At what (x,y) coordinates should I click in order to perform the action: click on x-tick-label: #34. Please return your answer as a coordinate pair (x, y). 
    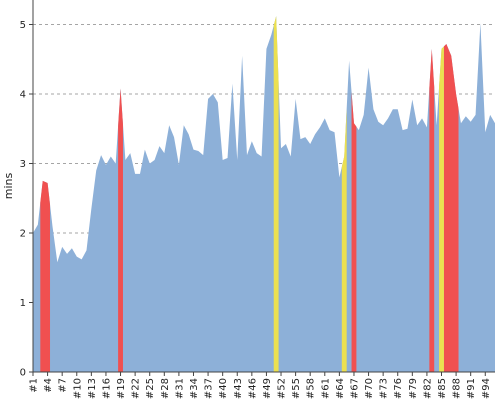
    Looking at the image, I should click on (194, 388).